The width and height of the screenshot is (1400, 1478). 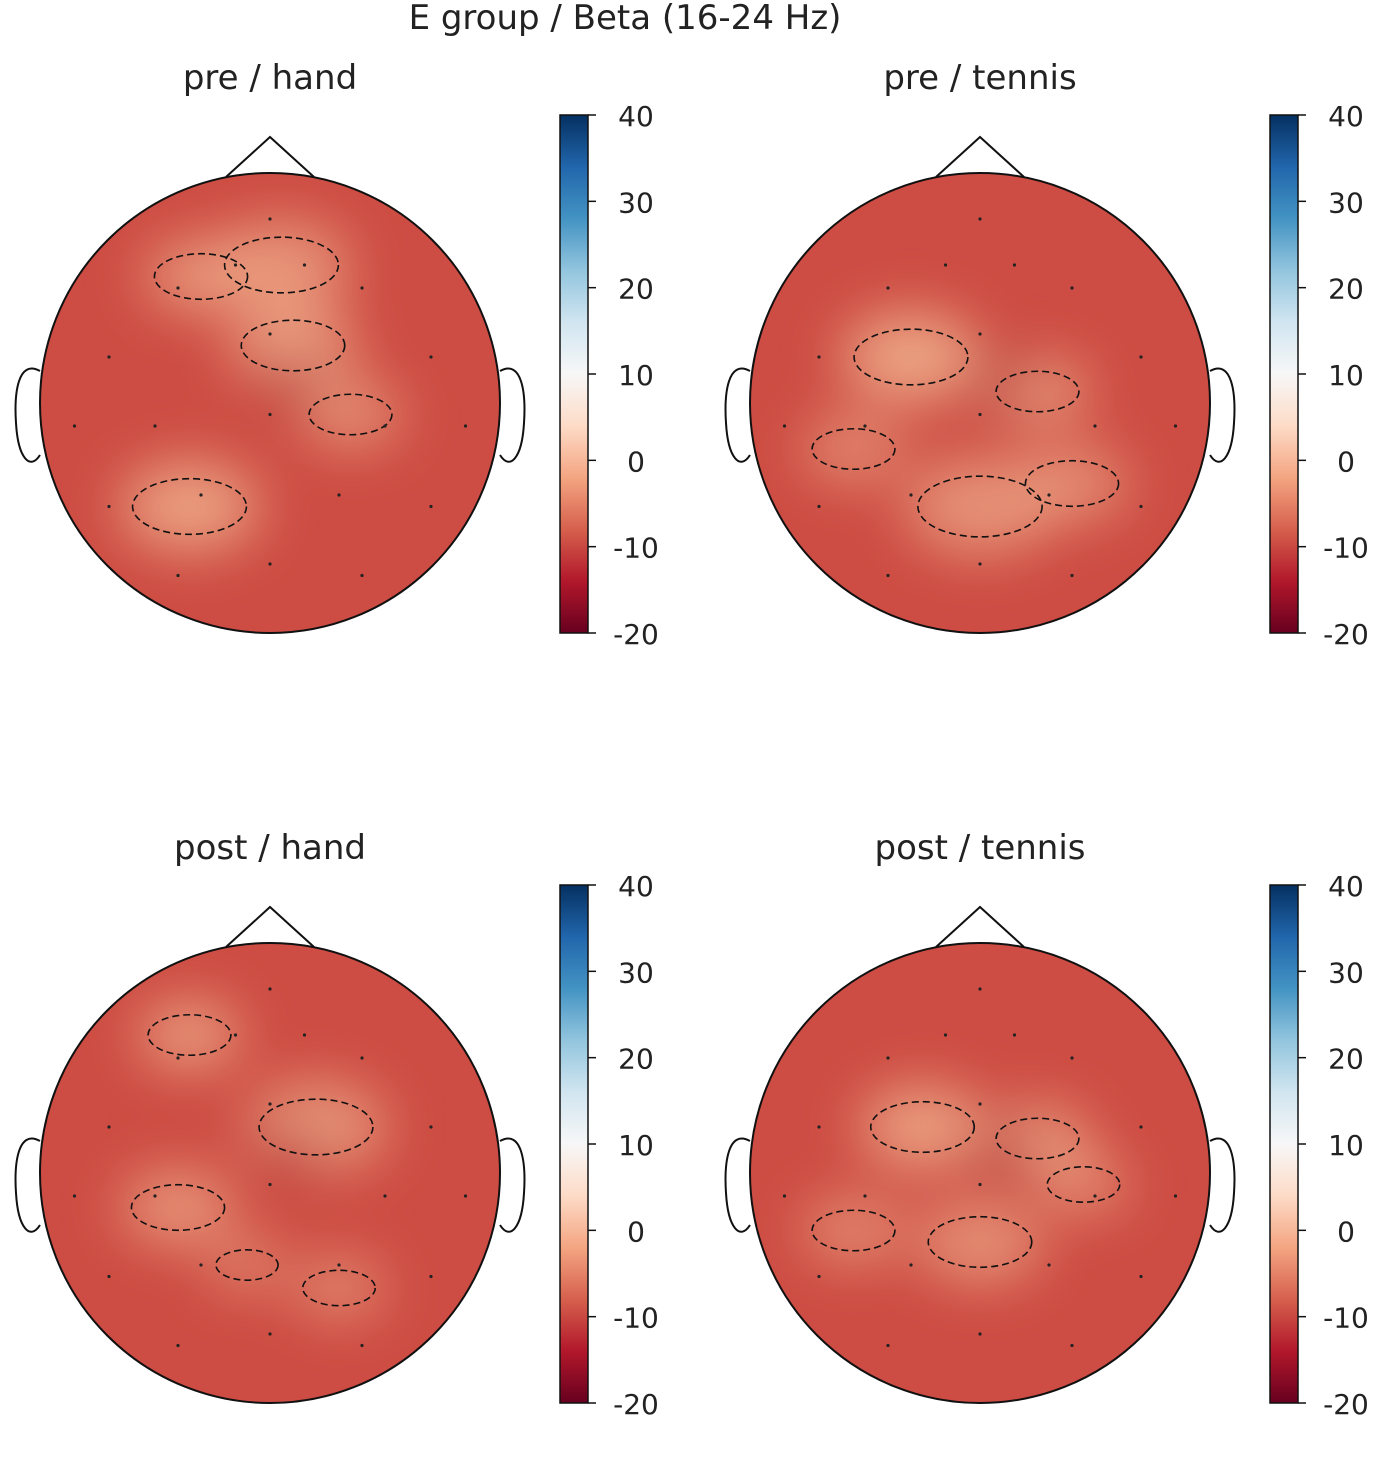 I want to click on right-ear-outline, so click(x=512, y=415).